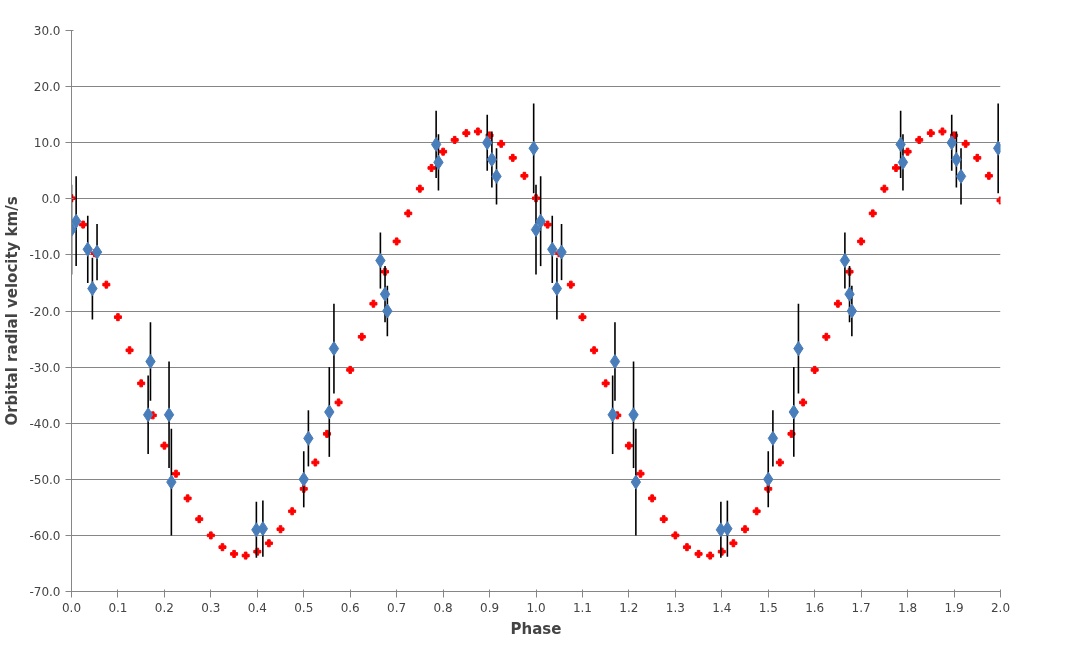  Describe the element at coordinates (1000, 607) in the screenshot. I see `x-tick-label: 2.0` at that location.